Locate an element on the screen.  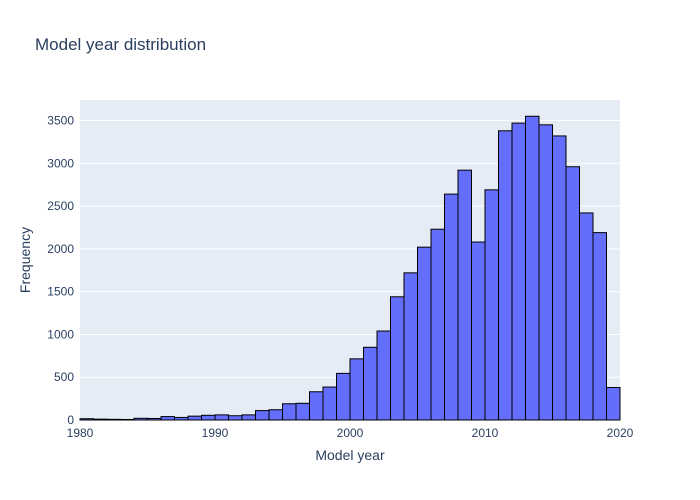
y-tick-label: 0 is located at coordinates (70, 420).